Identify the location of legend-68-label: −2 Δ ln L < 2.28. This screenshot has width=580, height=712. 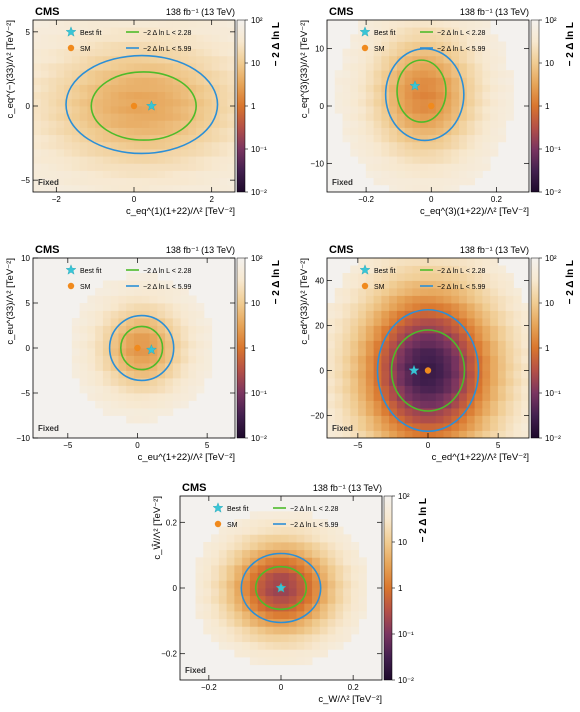
(461, 33).